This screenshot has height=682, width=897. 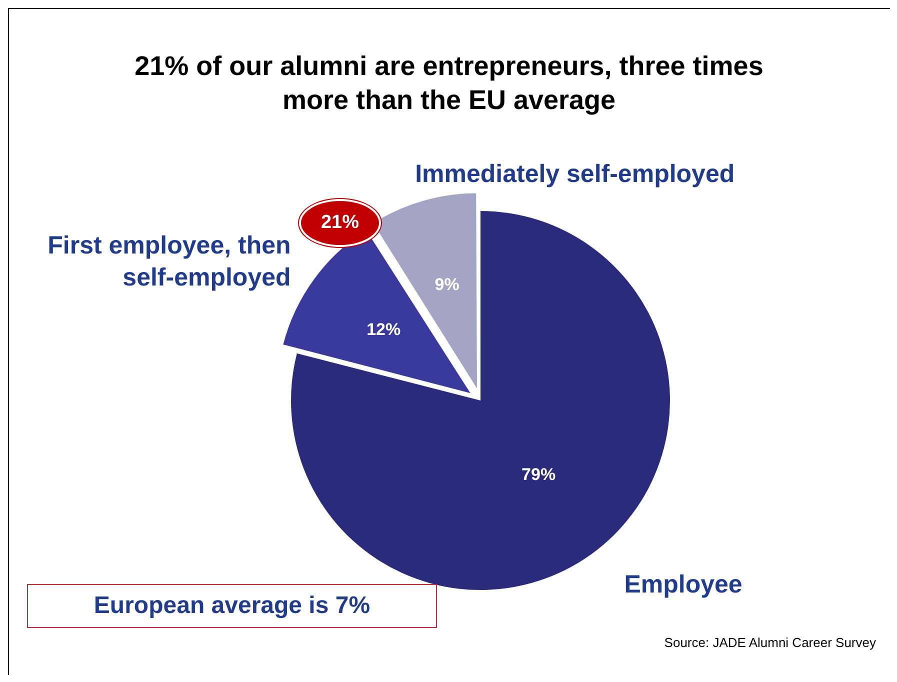 I want to click on text: European average is 7%, so click(x=232, y=606).